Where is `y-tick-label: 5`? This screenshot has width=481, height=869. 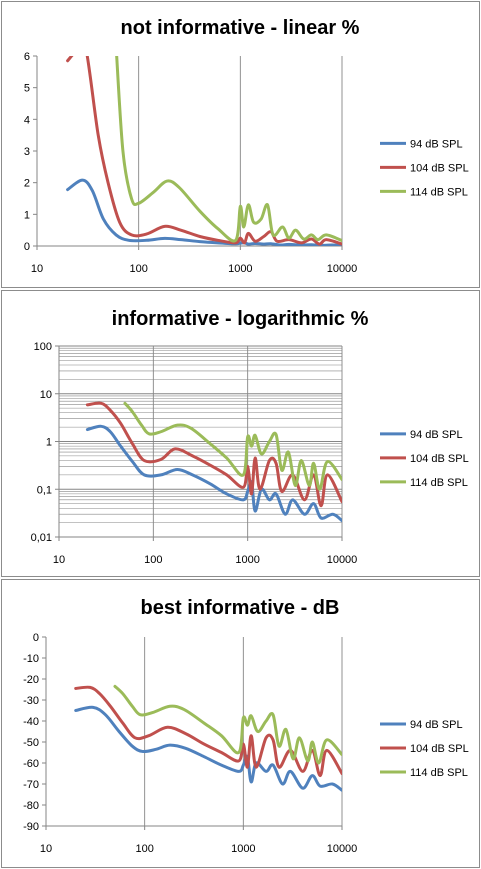
y-tick-label: 5 is located at coordinates (27, 89).